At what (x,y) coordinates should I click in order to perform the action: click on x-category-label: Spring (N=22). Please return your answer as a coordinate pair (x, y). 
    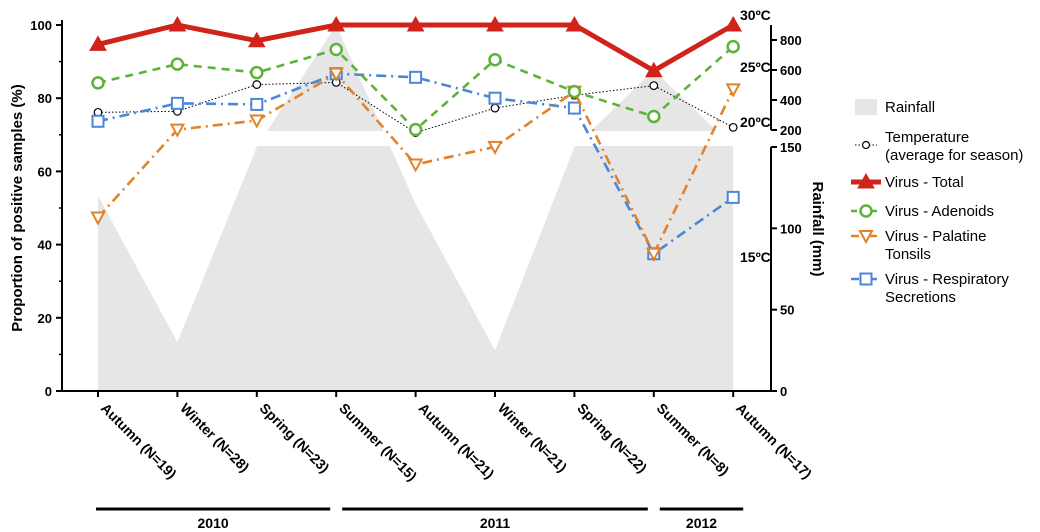
    Looking at the image, I should click on (612, 438).